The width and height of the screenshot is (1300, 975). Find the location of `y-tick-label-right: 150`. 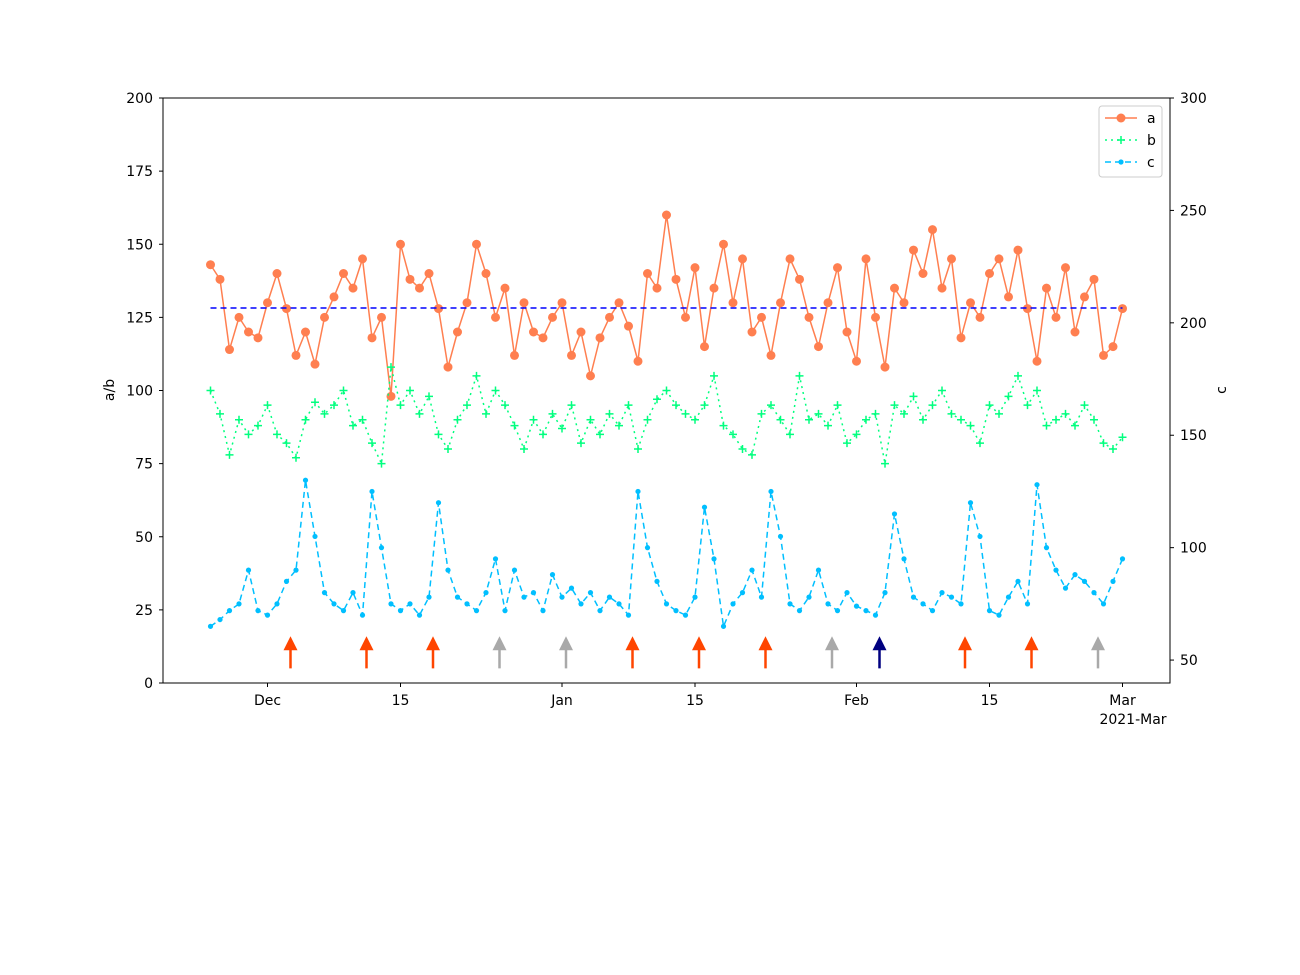

y-tick-label-right: 150 is located at coordinates (1193, 436).